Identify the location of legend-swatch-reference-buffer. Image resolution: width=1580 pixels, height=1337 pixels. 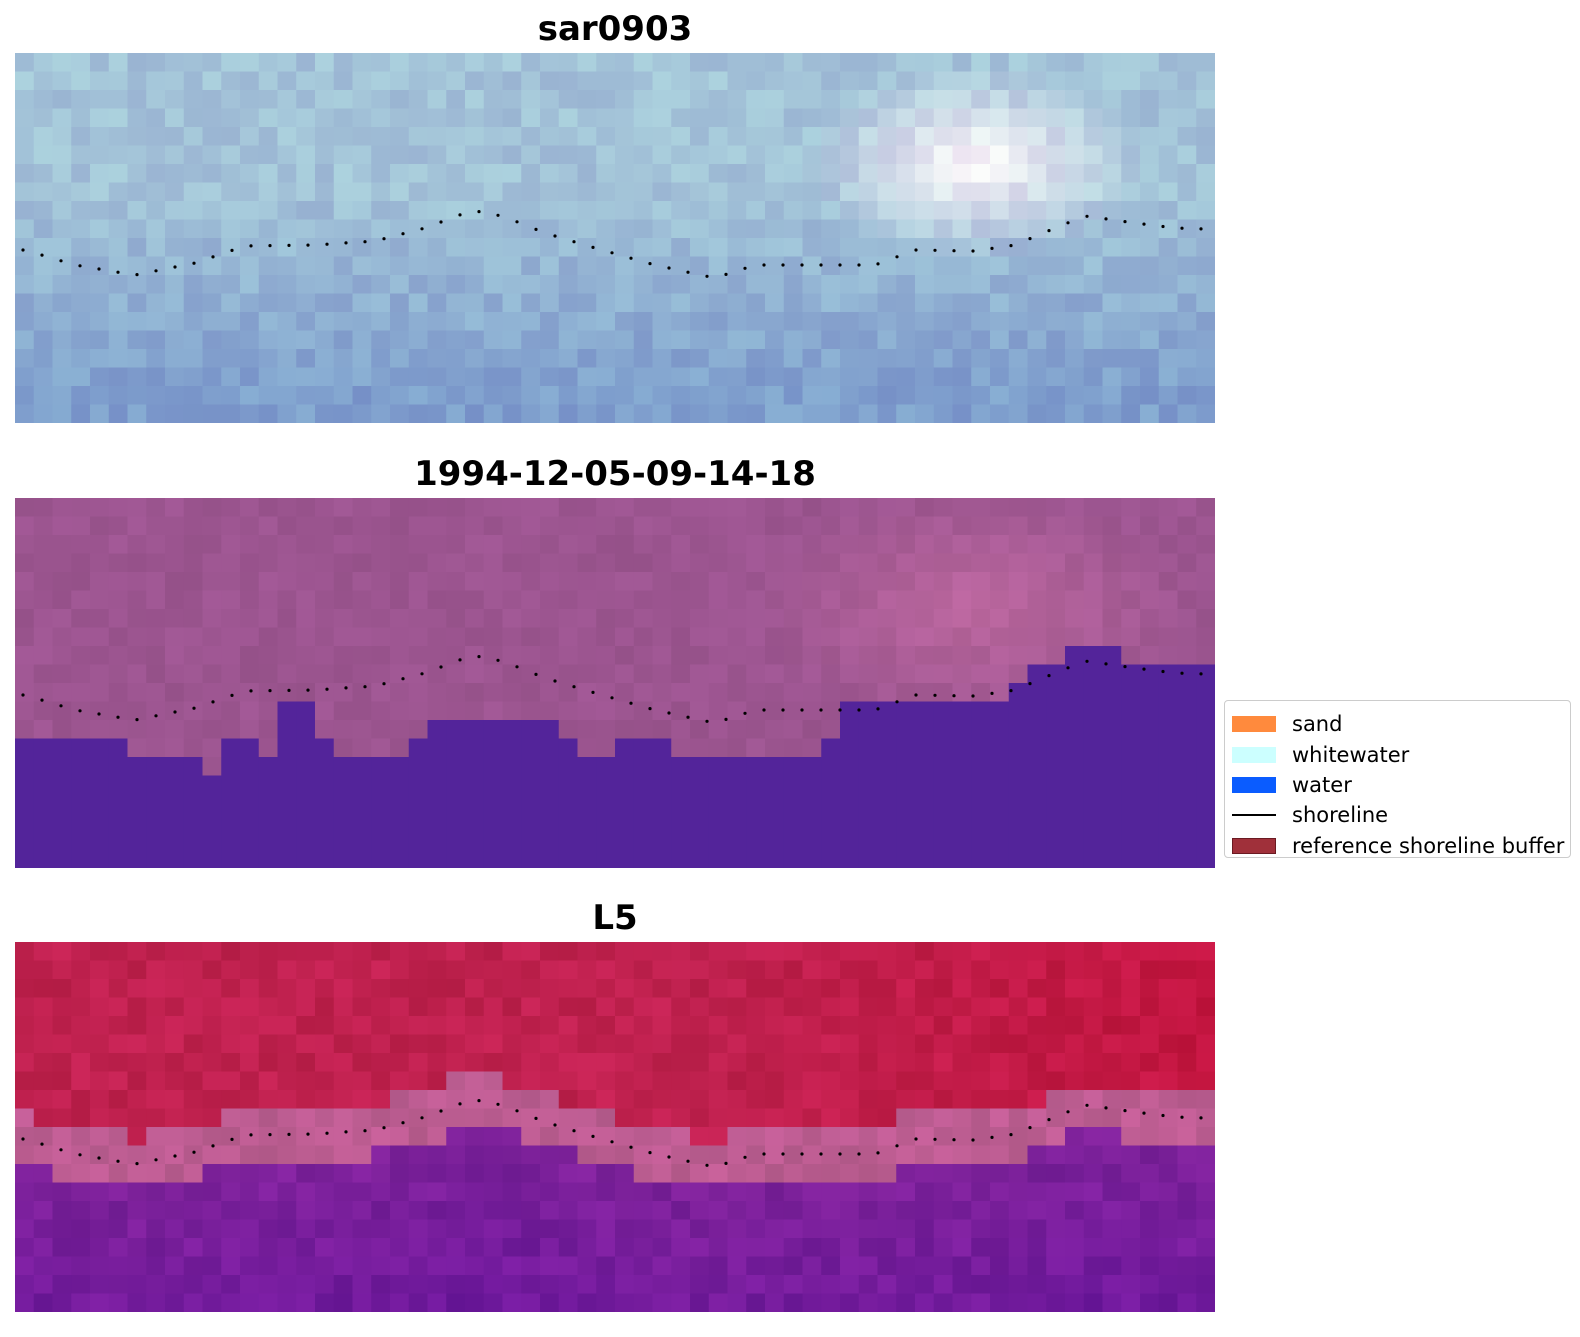
(1254, 845).